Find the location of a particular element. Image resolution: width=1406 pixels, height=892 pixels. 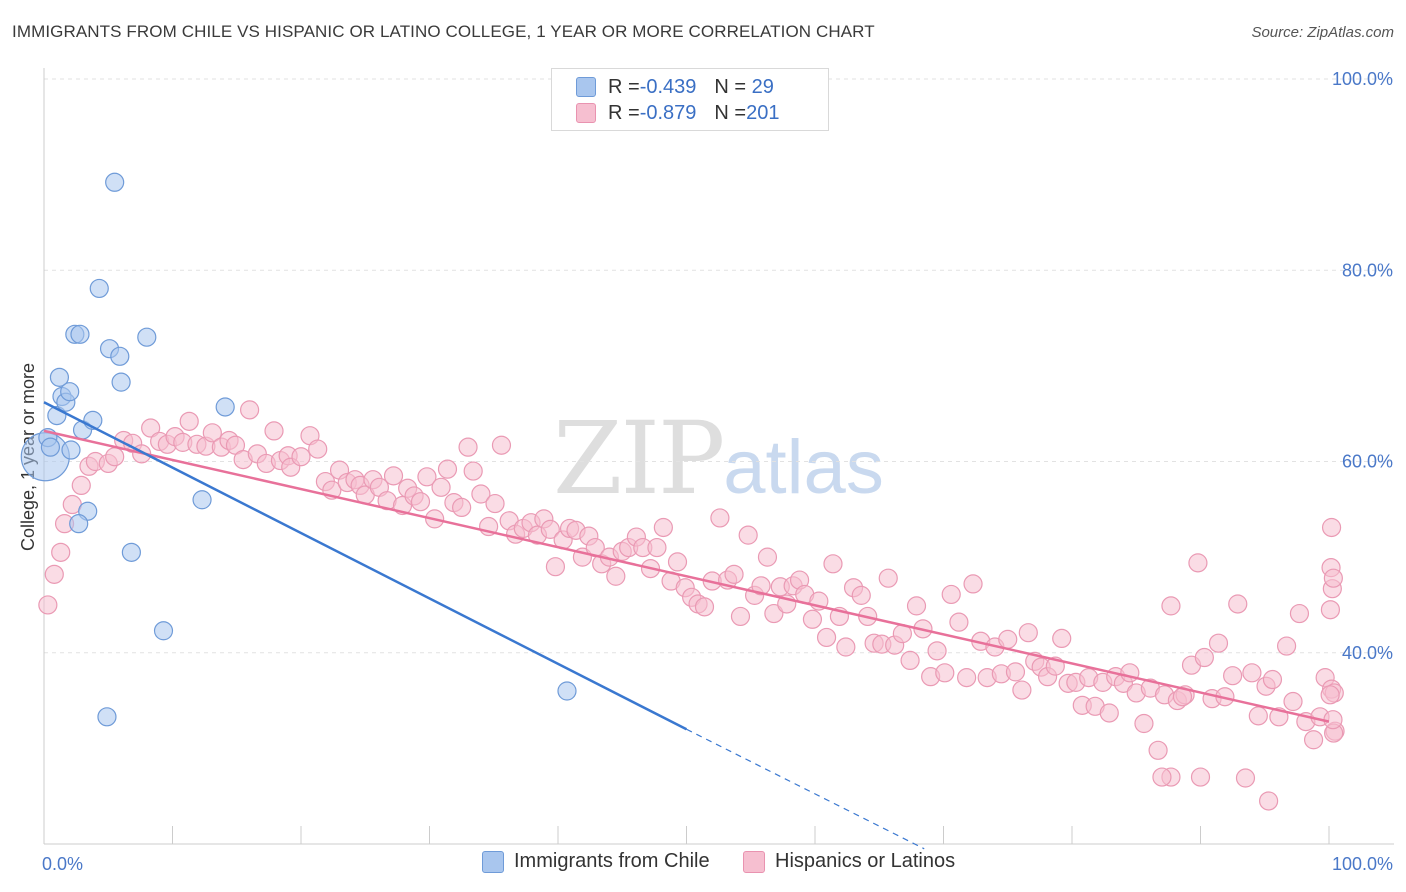

bottom-legend-chile: Immigrants from Chile is located at coordinates (596, 861).